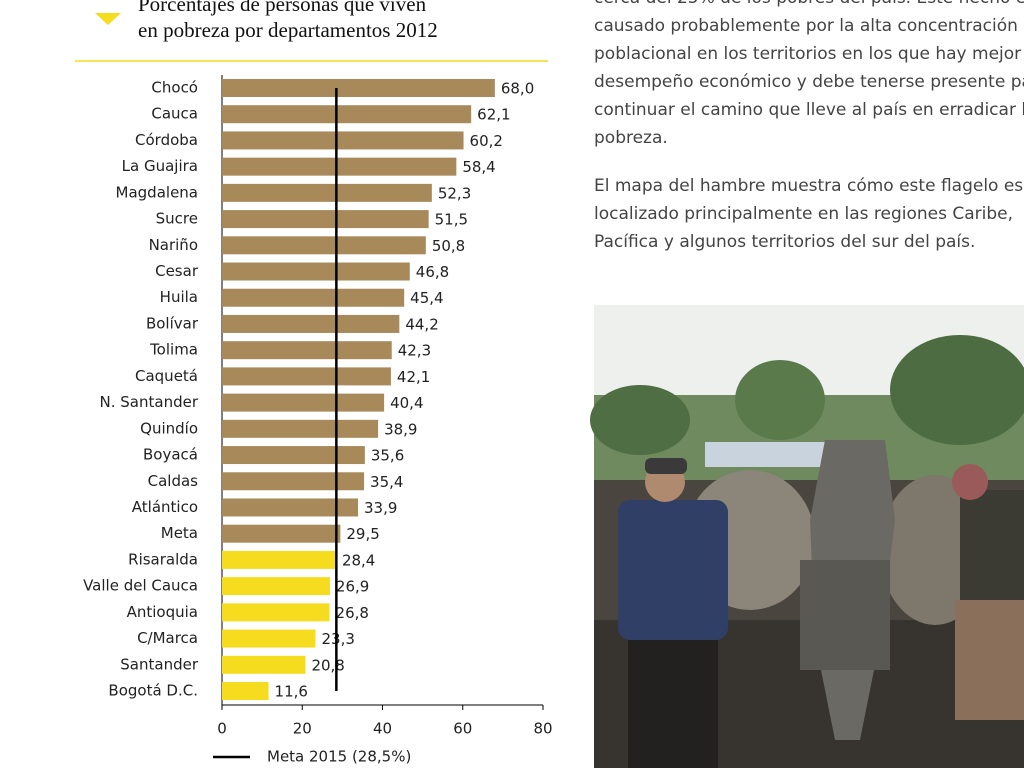 Image resolution: width=1024 pixels, height=768 pixels. What do you see at coordinates (173, 245) in the screenshot?
I see `category-label: Nariño` at bounding box center [173, 245].